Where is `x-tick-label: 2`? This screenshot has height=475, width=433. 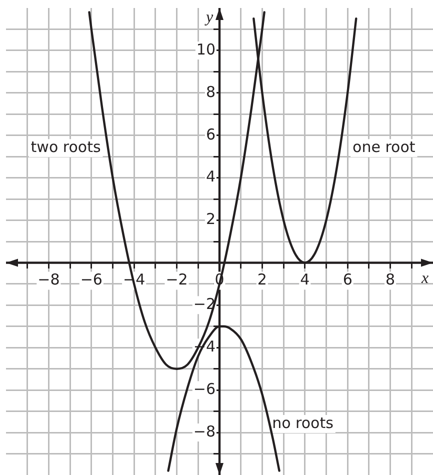
x-tick-label: 2 is located at coordinates (262, 279).